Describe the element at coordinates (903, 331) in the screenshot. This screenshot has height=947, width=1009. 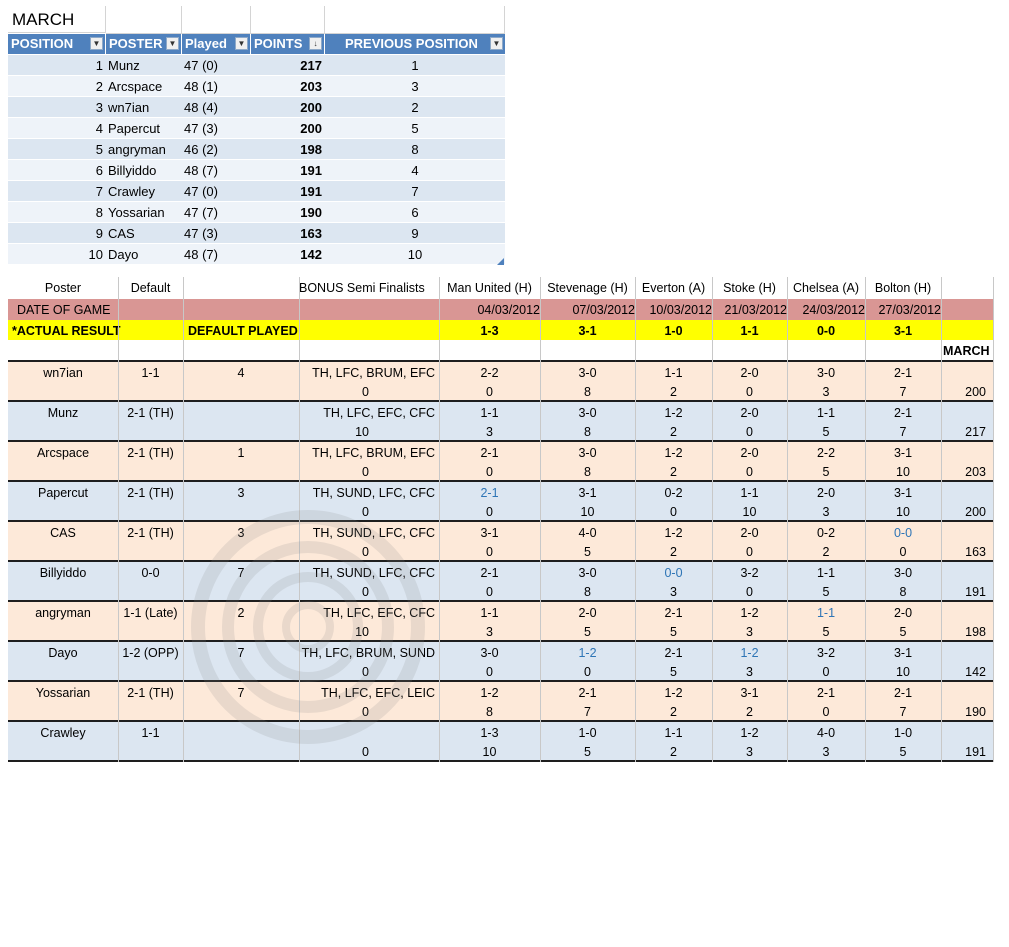
I see `fixture-actual-result: 3-1` at that location.